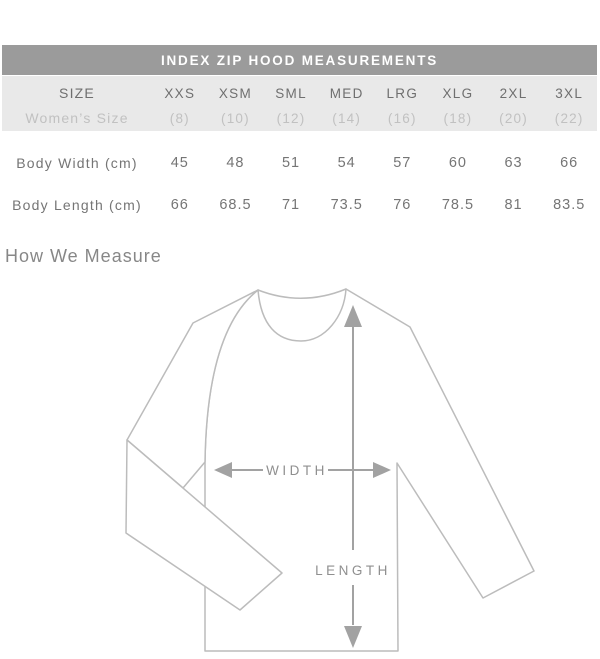 The width and height of the screenshot is (600, 659). Describe the element at coordinates (402, 205) in the screenshot. I see `body-length-value-cell: 76` at that location.